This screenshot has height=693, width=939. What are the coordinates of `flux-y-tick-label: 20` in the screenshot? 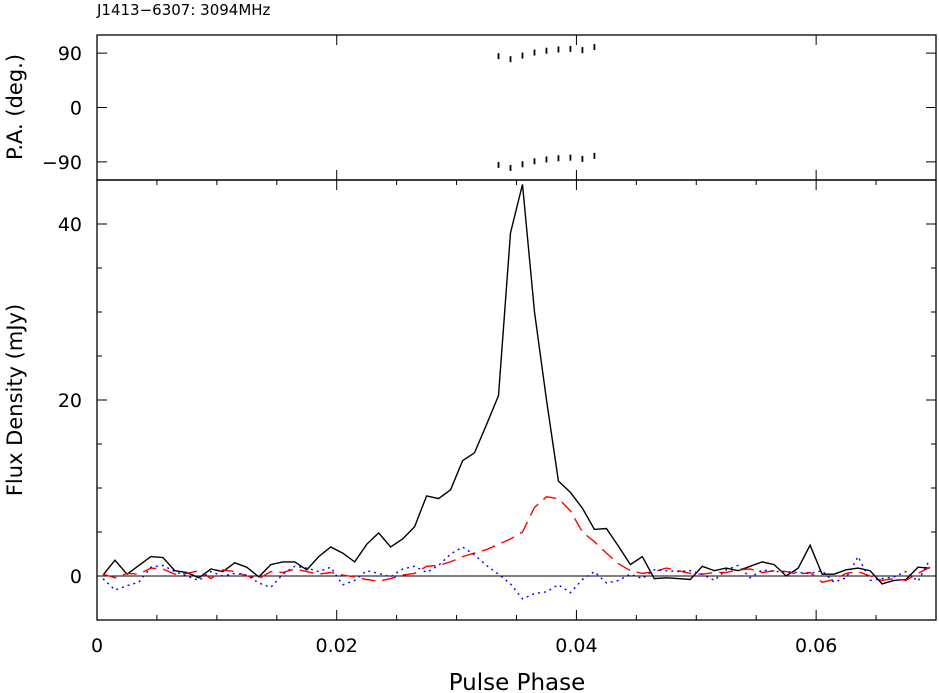 It's located at (70, 401).